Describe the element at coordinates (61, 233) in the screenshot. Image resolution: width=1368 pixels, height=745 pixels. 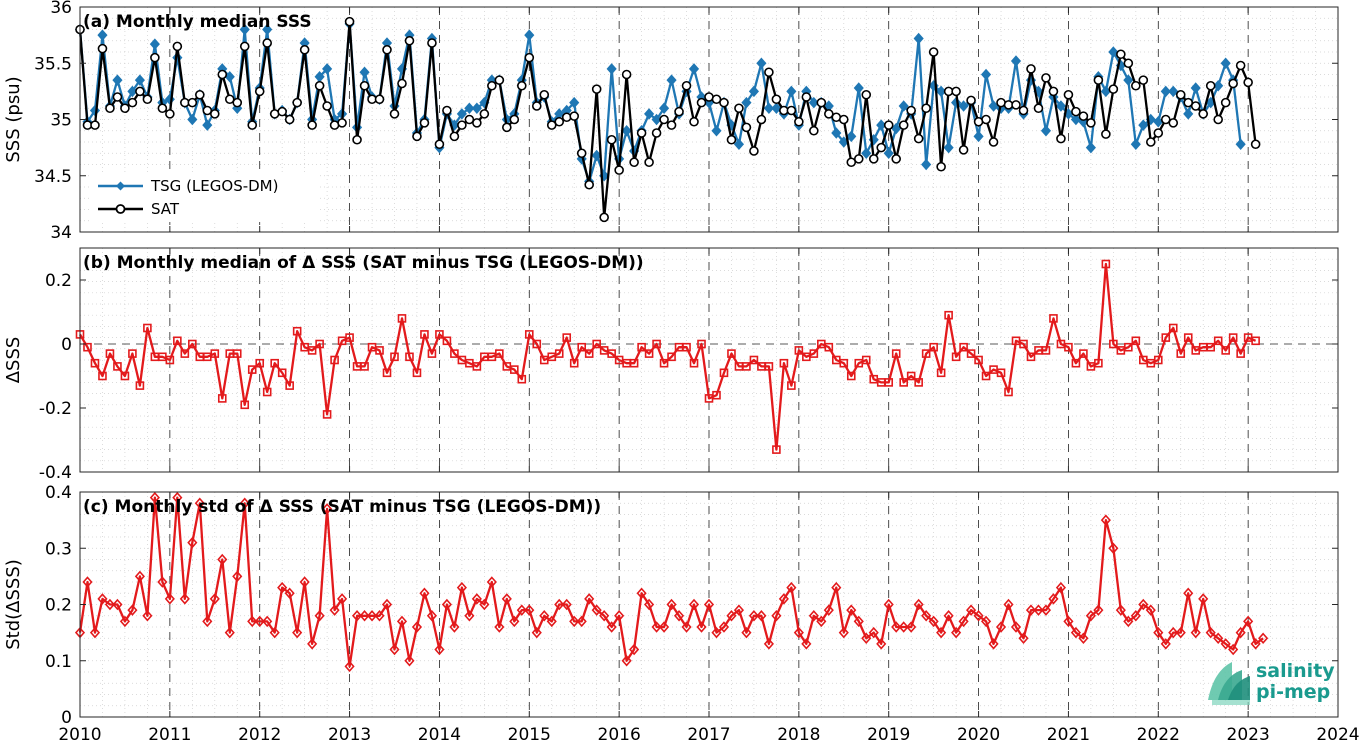
I see `y-tick-label: 34` at that location.